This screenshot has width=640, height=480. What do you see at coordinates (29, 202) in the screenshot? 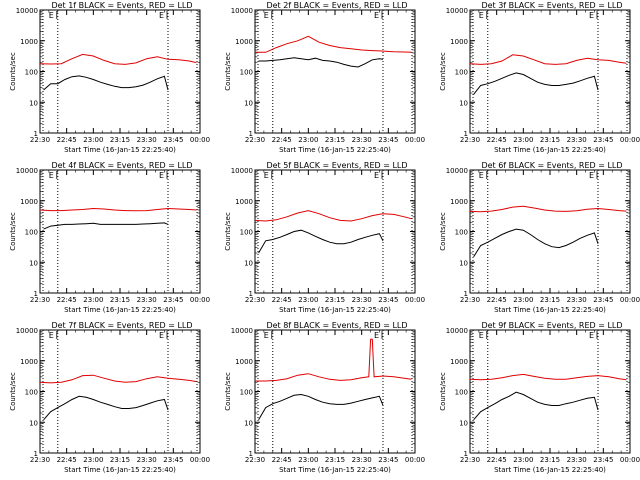
I see `y-tick-label: 1000` at bounding box center [29, 202].